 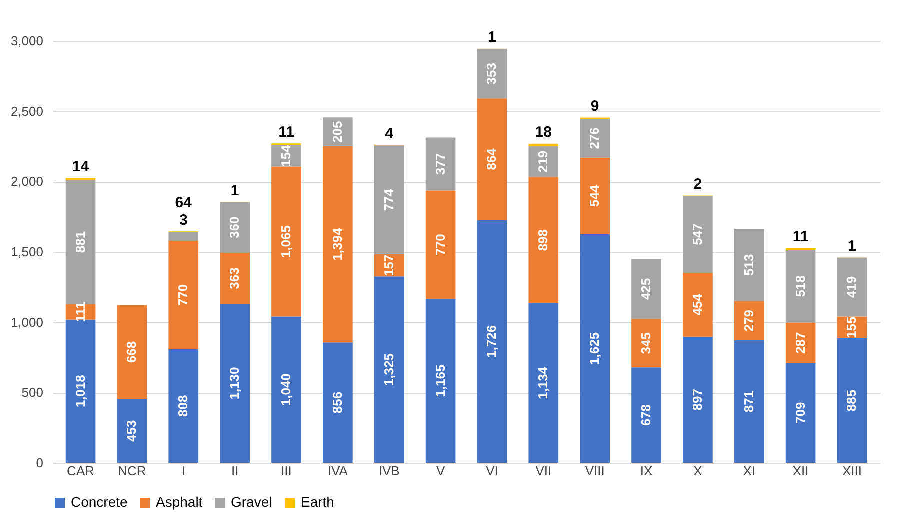 I want to click on legend-label: Gravel, so click(x=251, y=502).